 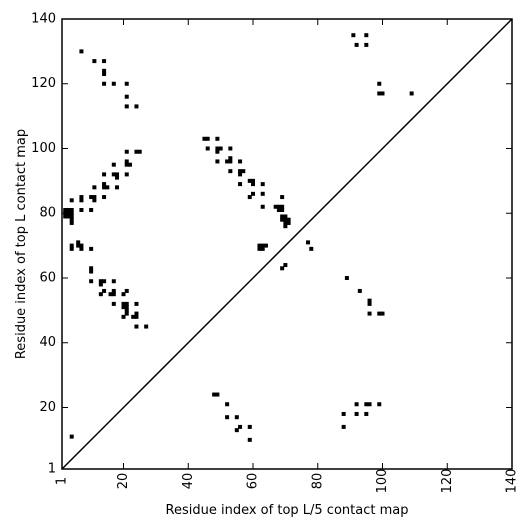 What do you see at coordinates (382, 481) in the screenshot?
I see `x-tick-label: 100` at bounding box center [382, 481].